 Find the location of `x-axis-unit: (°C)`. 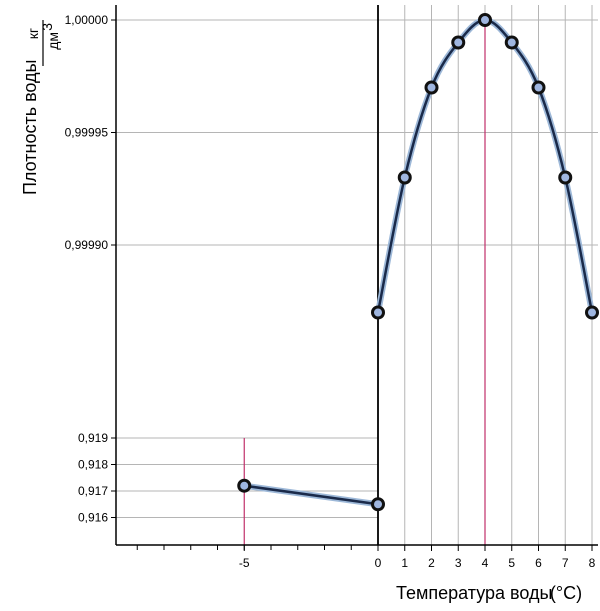

x-axis-unit: (°C) is located at coordinates (566, 593).